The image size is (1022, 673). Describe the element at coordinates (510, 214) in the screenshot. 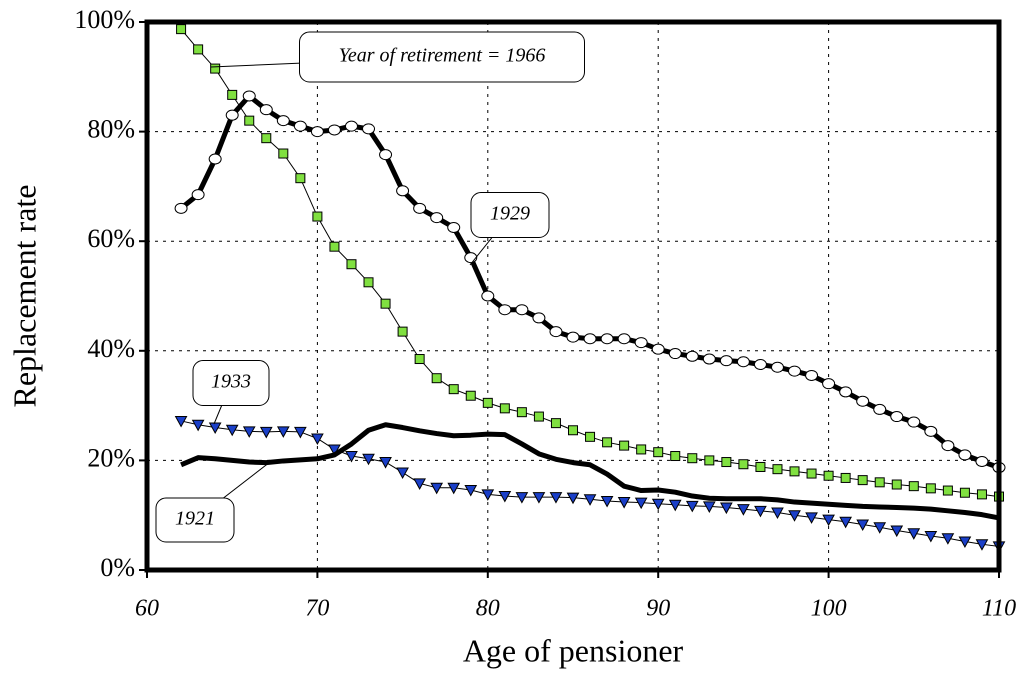

I see `callout-label: 1929` at that location.